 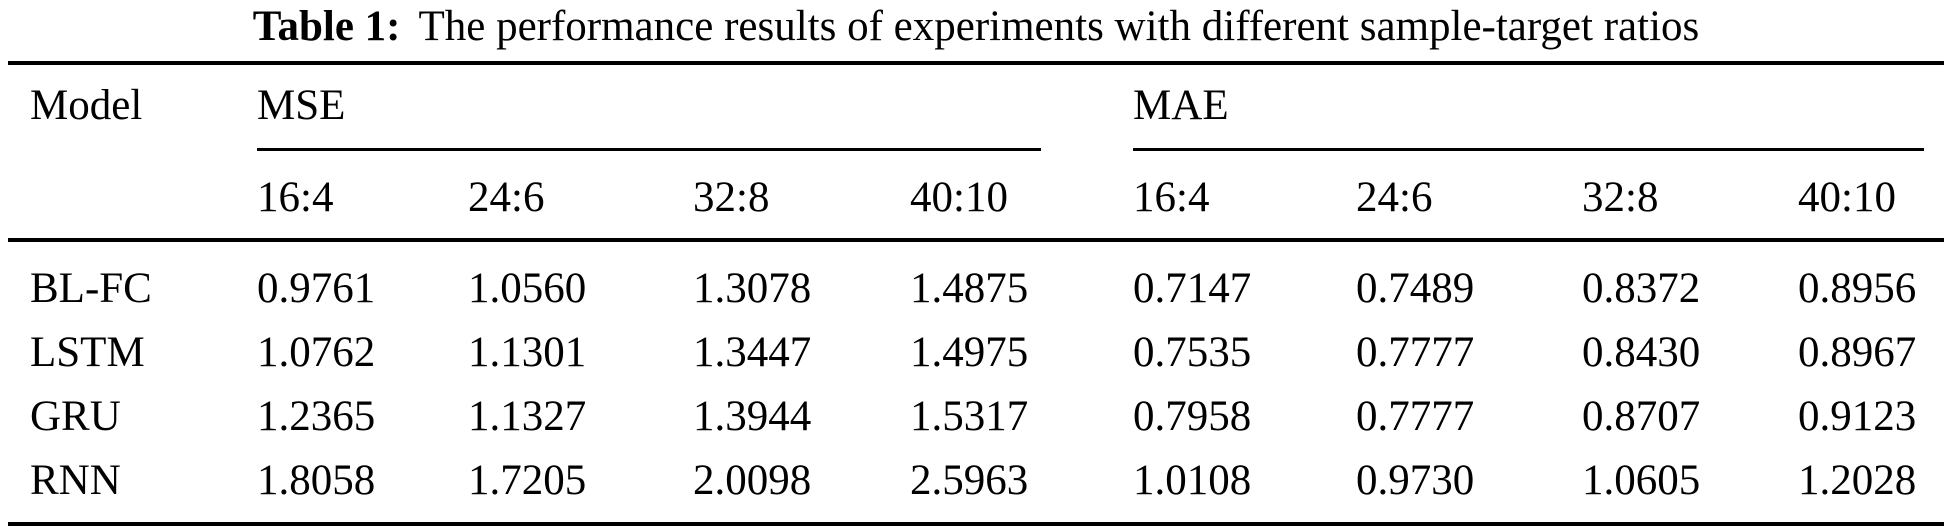 I want to click on cell-value: 1.2365, so click(x=316, y=416).